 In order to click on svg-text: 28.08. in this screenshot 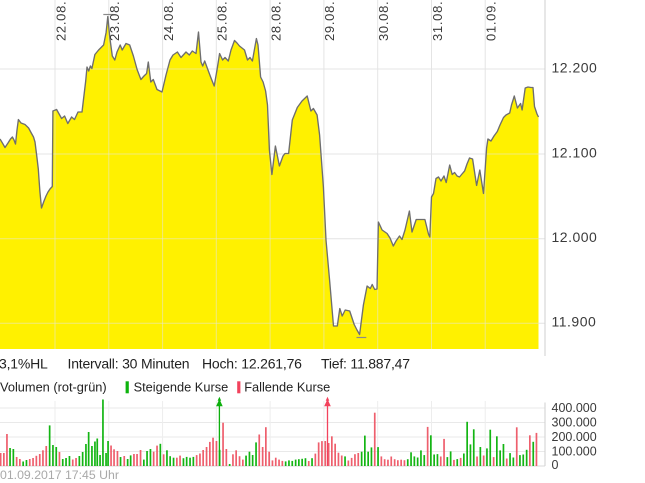, I will do `click(275, 21)`.